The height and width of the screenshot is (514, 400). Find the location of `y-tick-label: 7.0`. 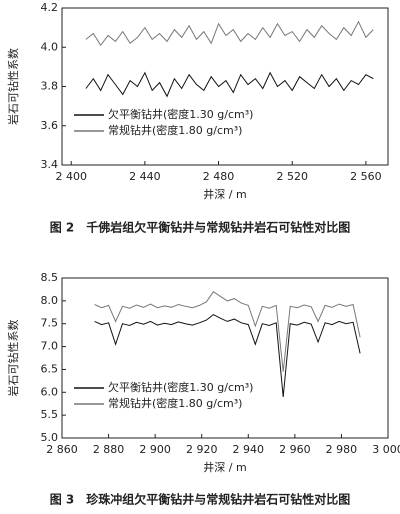

y-tick-label: 7.0 is located at coordinates (50, 346).